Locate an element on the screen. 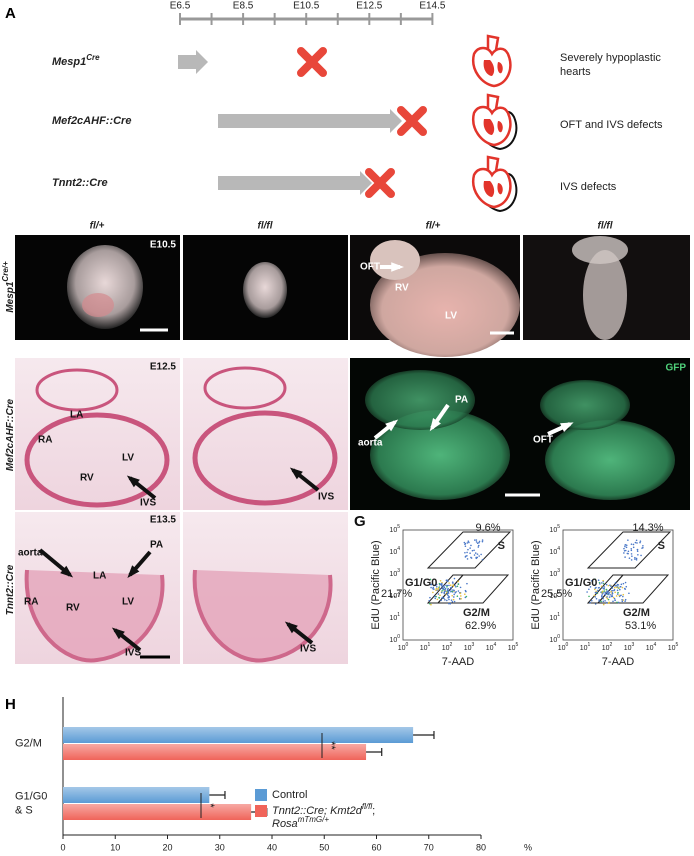  gate-percent: 62.9% is located at coordinates (480, 626).